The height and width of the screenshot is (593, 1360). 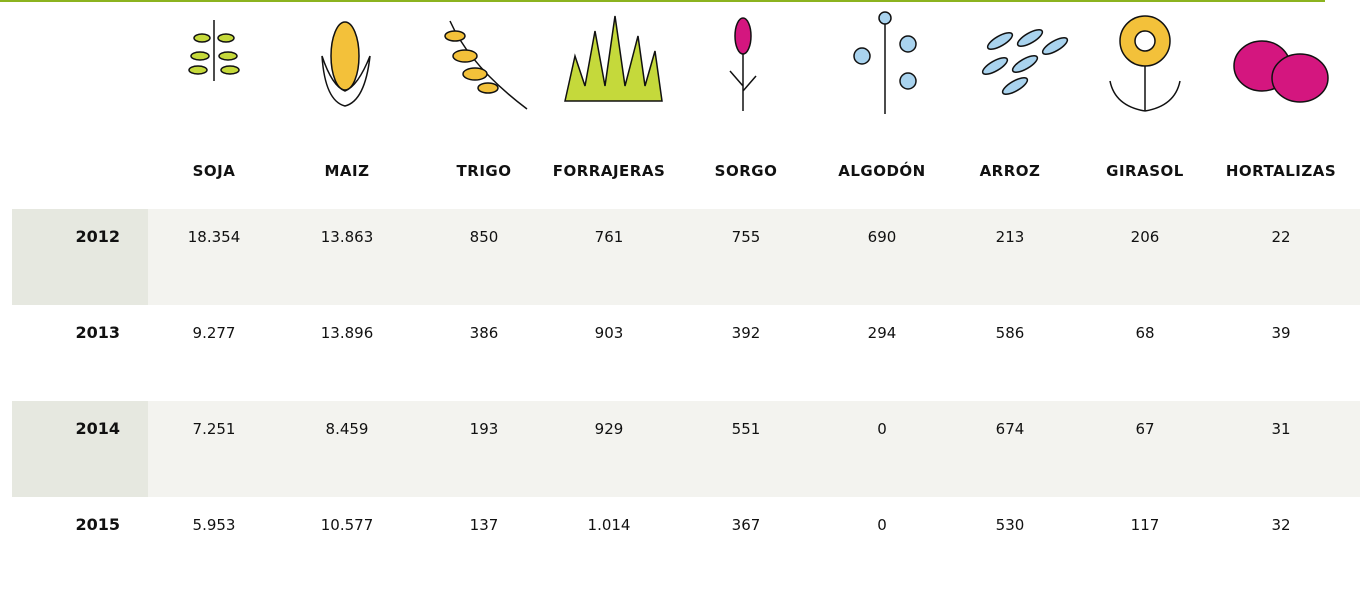 What do you see at coordinates (1281, 237) in the screenshot?
I see `cell-value: 22` at bounding box center [1281, 237].